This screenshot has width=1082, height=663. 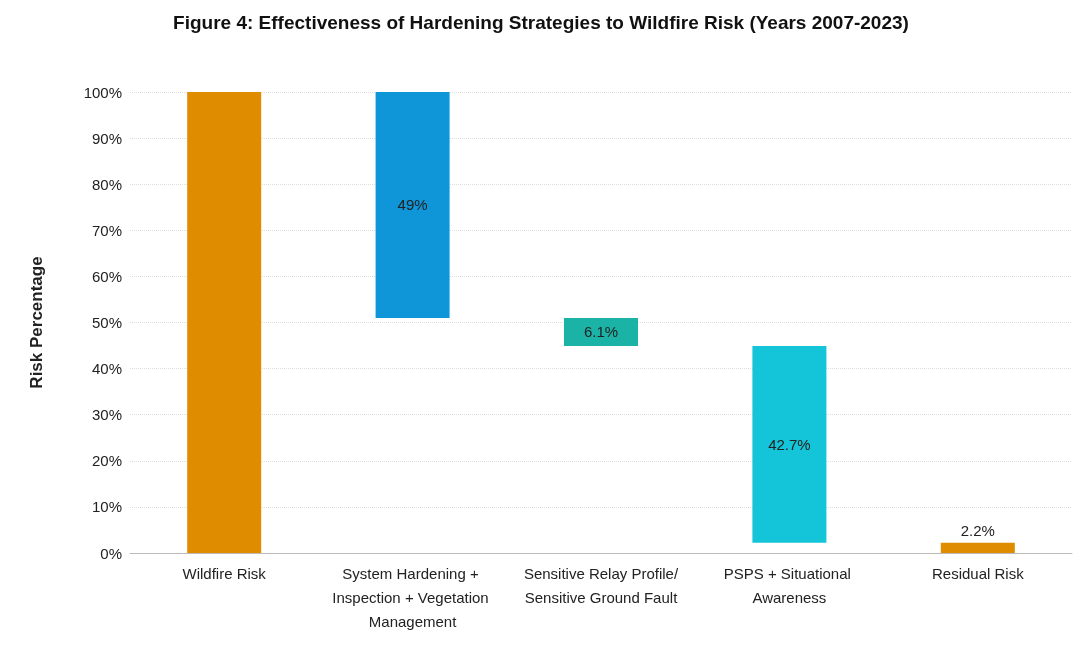 What do you see at coordinates (601, 585) in the screenshot?
I see `x-tick-label: Sensitive Relay Profile/Sensitive Ground Fault` at bounding box center [601, 585].